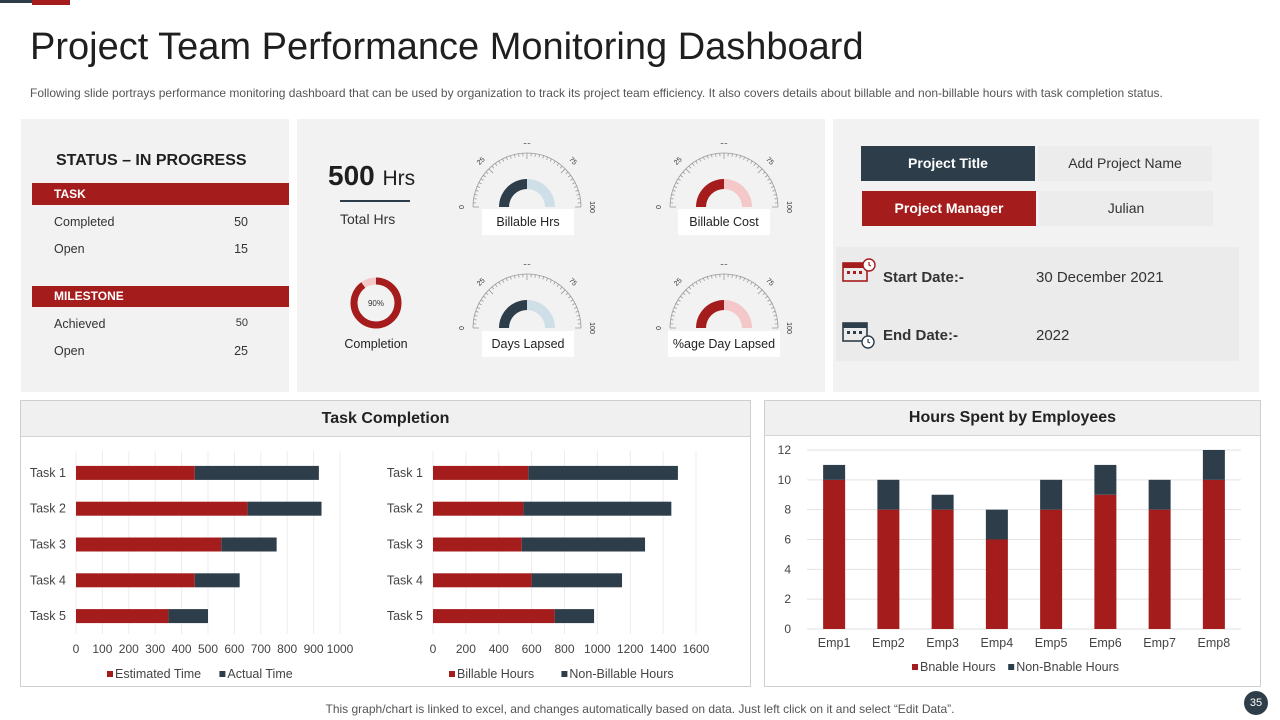 The image size is (1280, 720). Describe the element at coordinates (787, 510) in the screenshot. I see `y-tick-label: 8` at that location.